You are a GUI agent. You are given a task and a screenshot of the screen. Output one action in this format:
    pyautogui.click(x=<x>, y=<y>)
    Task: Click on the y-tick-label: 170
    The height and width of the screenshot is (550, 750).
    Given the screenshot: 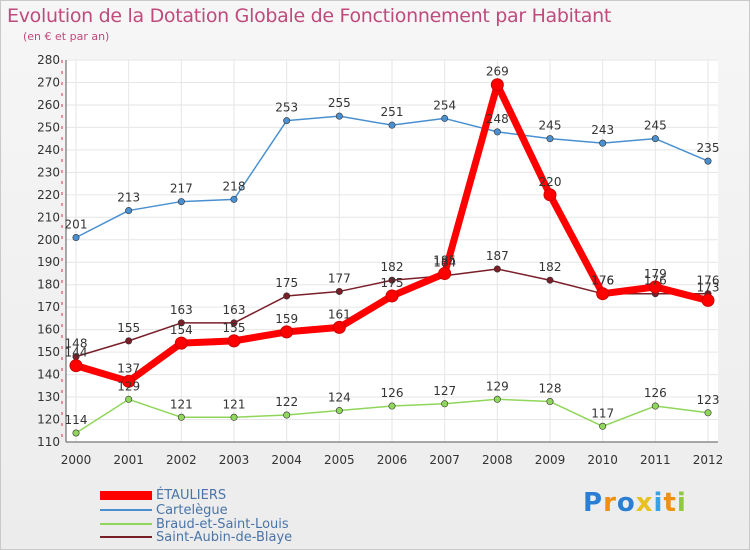 What is the action you would take?
    pyautogui.click(x=48, y=307)
    